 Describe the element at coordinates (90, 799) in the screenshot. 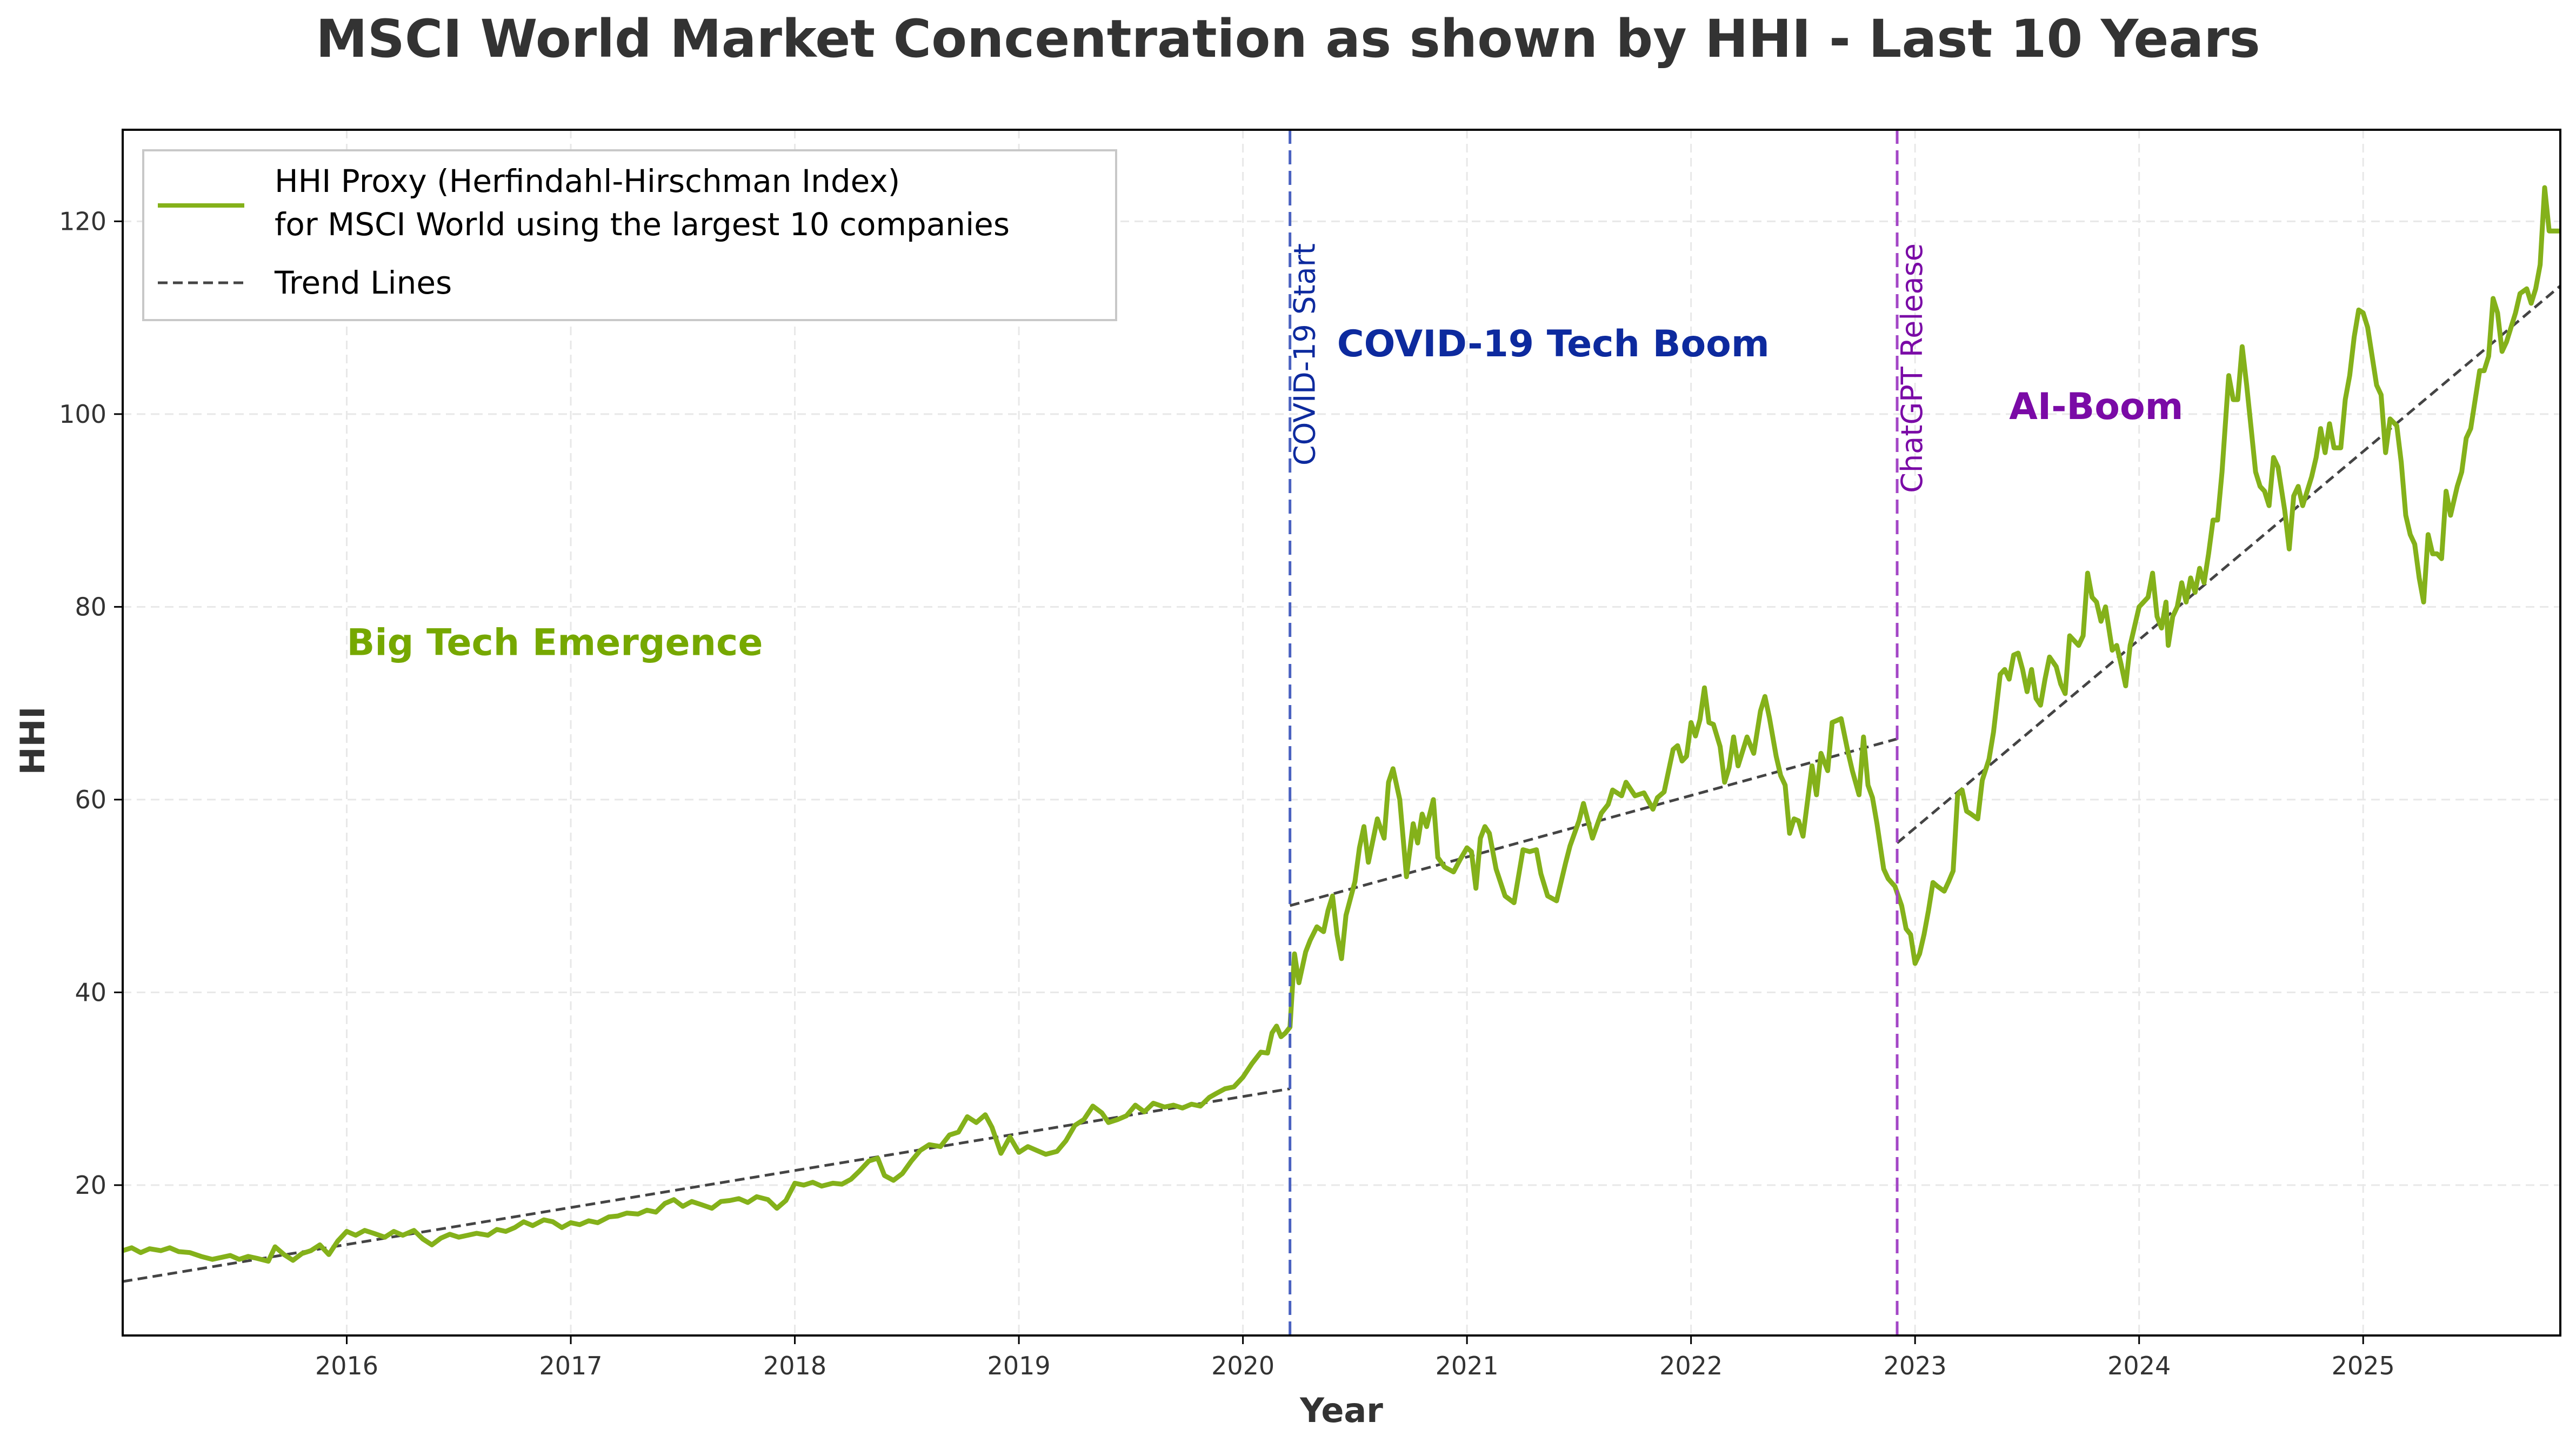

I see `y-tick-label: 60` at that location.